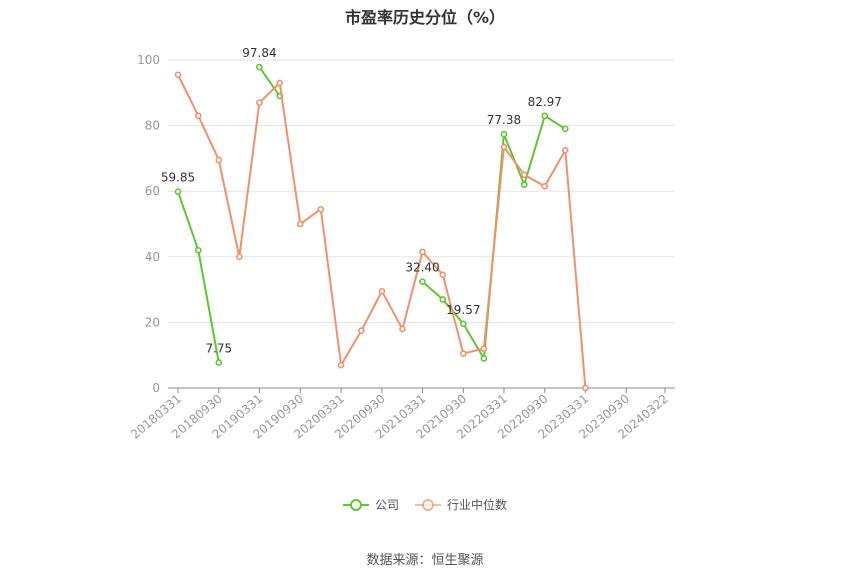 This screenshot has height=574, width=850. Describe the element at coordinates (370, 504) in the screenshot. I see `legend-item-company: 公司` at that location.